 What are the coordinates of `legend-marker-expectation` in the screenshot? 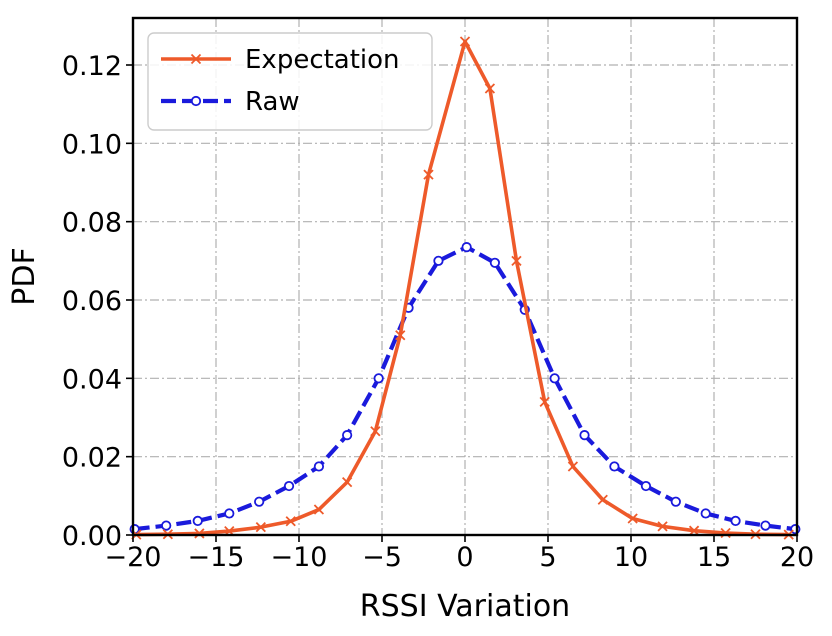 It's located at (196, 59).